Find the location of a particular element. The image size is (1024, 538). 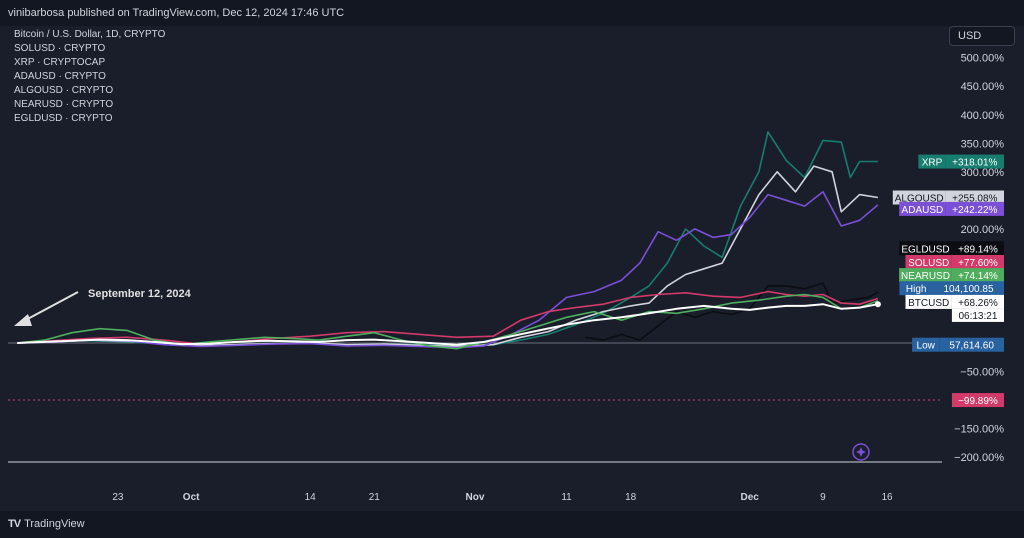

price-label: SOLUSD +77.60% is located at coordinates (954, 261).